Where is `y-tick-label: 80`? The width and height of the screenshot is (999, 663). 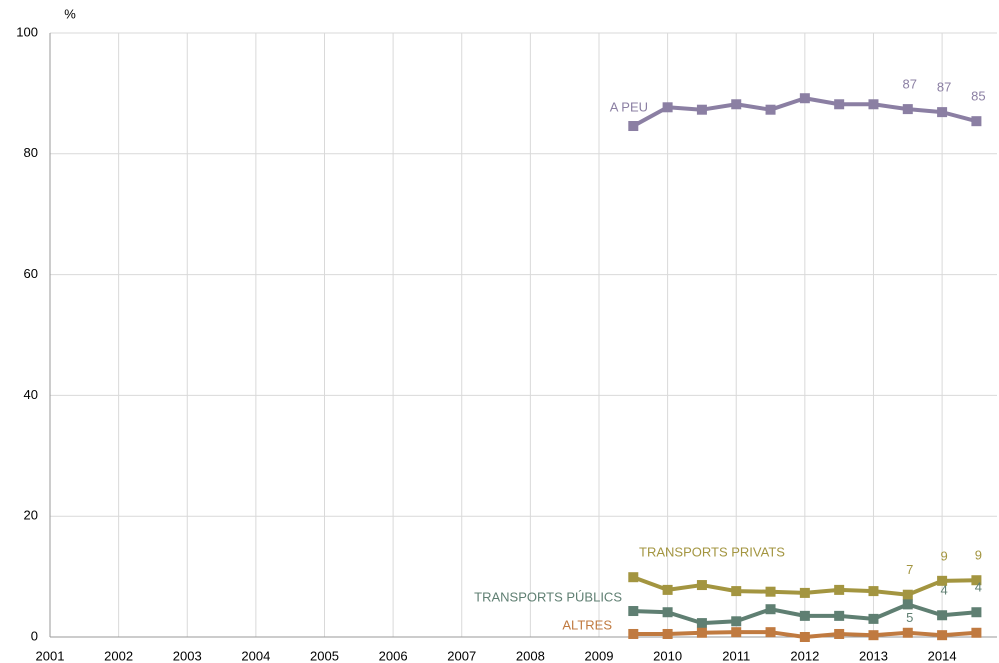 y-tick-label: 80 is located at coordinates (31, 152).